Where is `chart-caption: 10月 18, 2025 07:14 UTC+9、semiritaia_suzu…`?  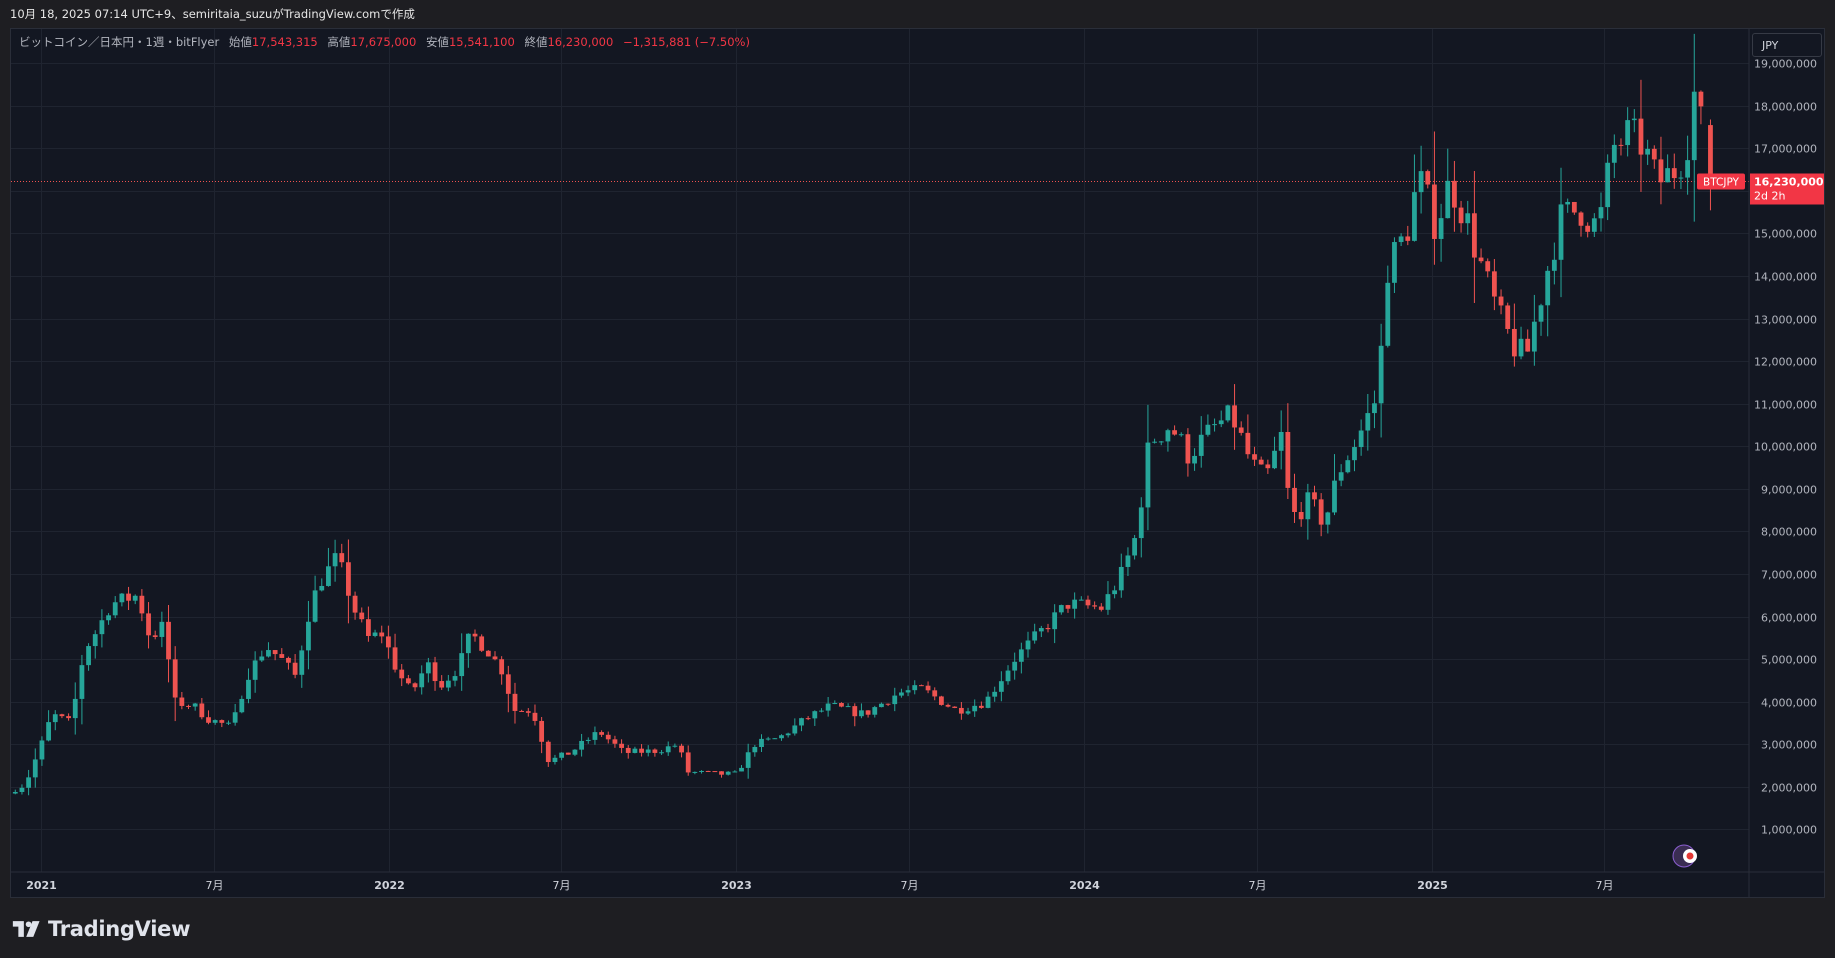 chart-caption: 10月 18, 2025 07:14 UTC+9、semiritaia_suzu… is located at coordinates (212, 14).